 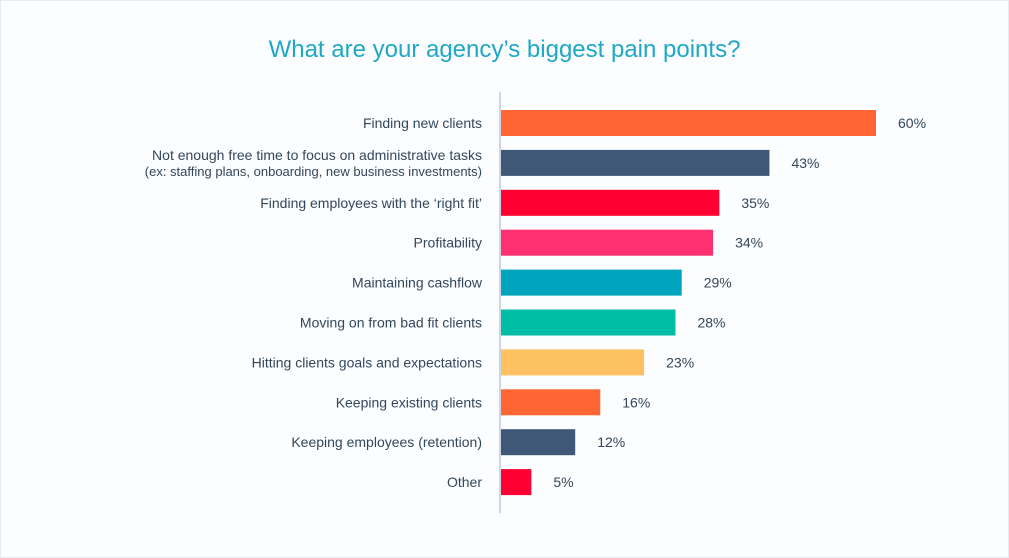 I want to click on category-label: Keeping employees (retention), so click(x=386, y=442).